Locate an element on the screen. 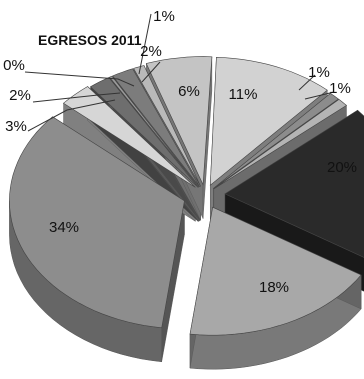 Image resolution: width=364 pixels, height=379 pixels. slice-label-2: 1% is located at coordinates (340, 88).